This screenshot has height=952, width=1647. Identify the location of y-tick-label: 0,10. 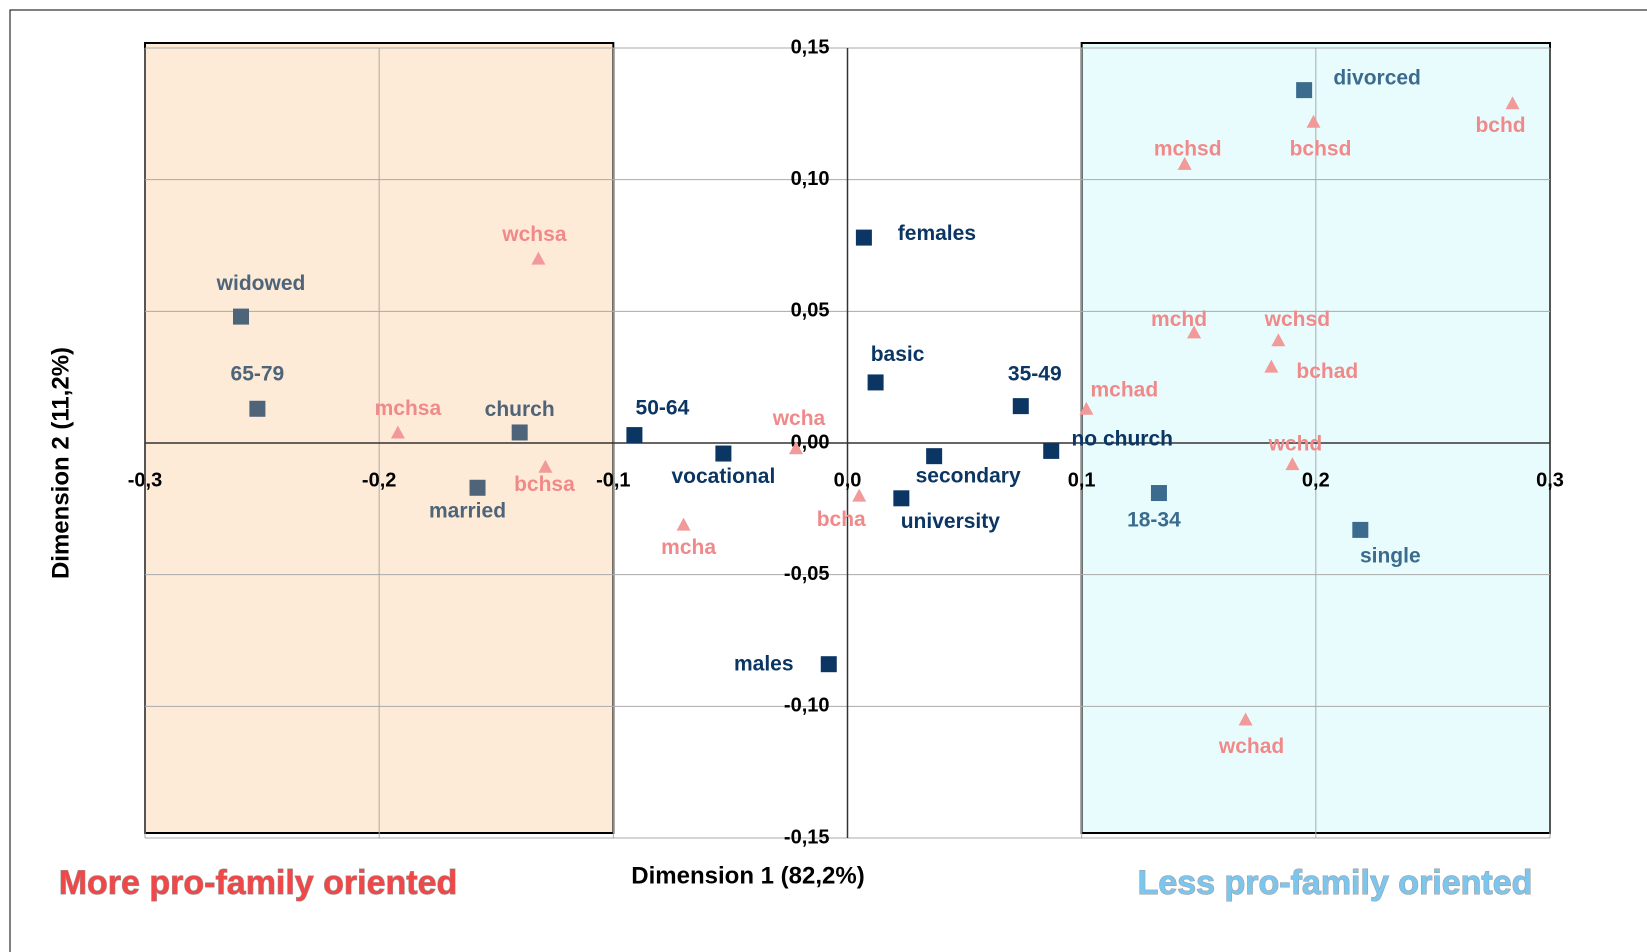
(810, 179).